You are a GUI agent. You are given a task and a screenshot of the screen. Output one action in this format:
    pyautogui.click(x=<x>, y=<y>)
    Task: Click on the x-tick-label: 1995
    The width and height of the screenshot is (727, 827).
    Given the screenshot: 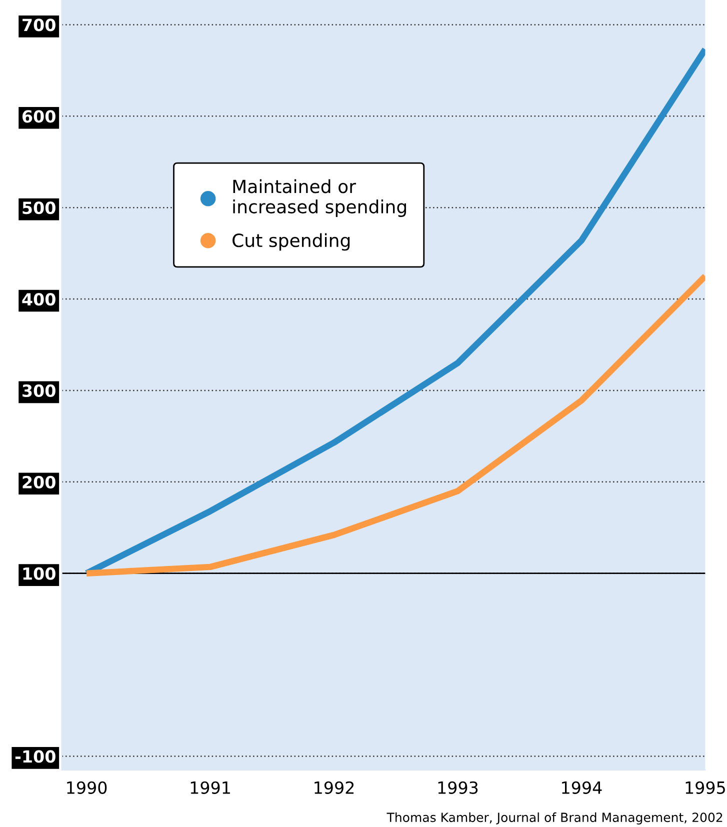 What is the action you would take?
    pyautogui.click(x=705, y=787)
    